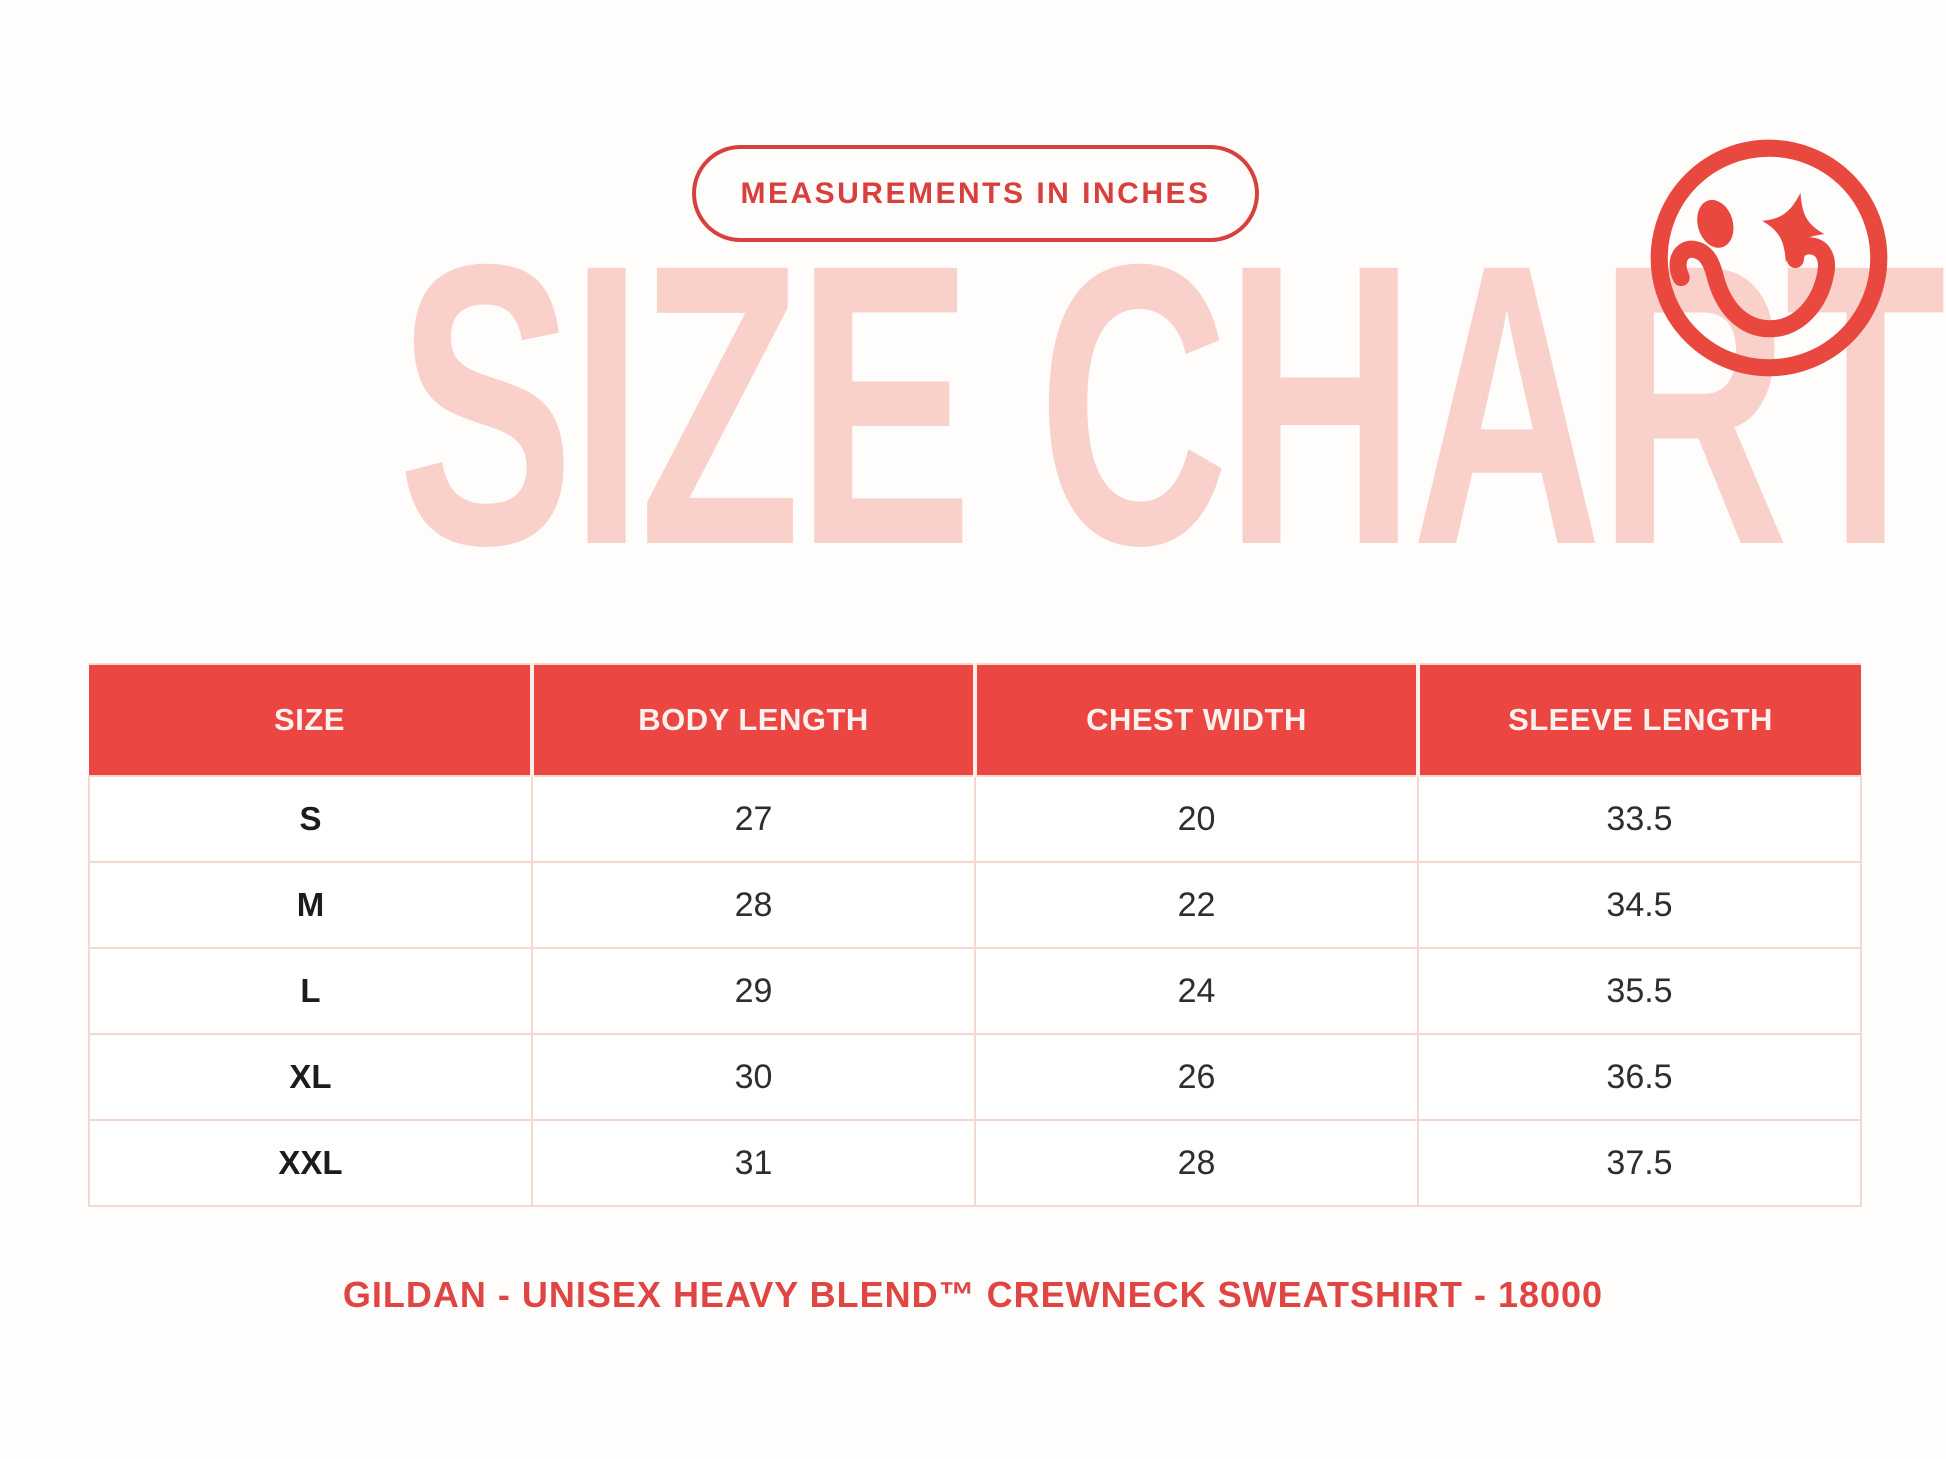  What do you see at coordinates (1769, 258) in the screenshot?
I see `winking-smiley-icon` at bounding box center [1769, 258].